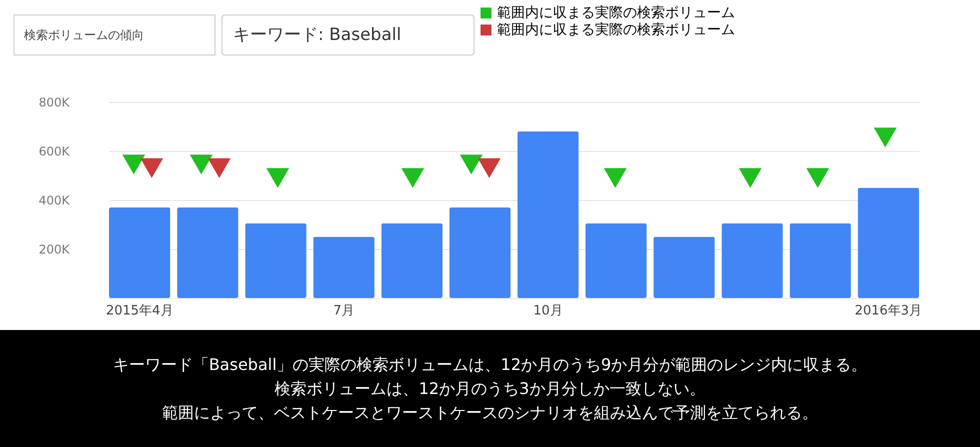  What do you see at coordinates (54, 249) in the screenshot?
I see `y-tick-label: 200K` at bounding box center [54, 249].